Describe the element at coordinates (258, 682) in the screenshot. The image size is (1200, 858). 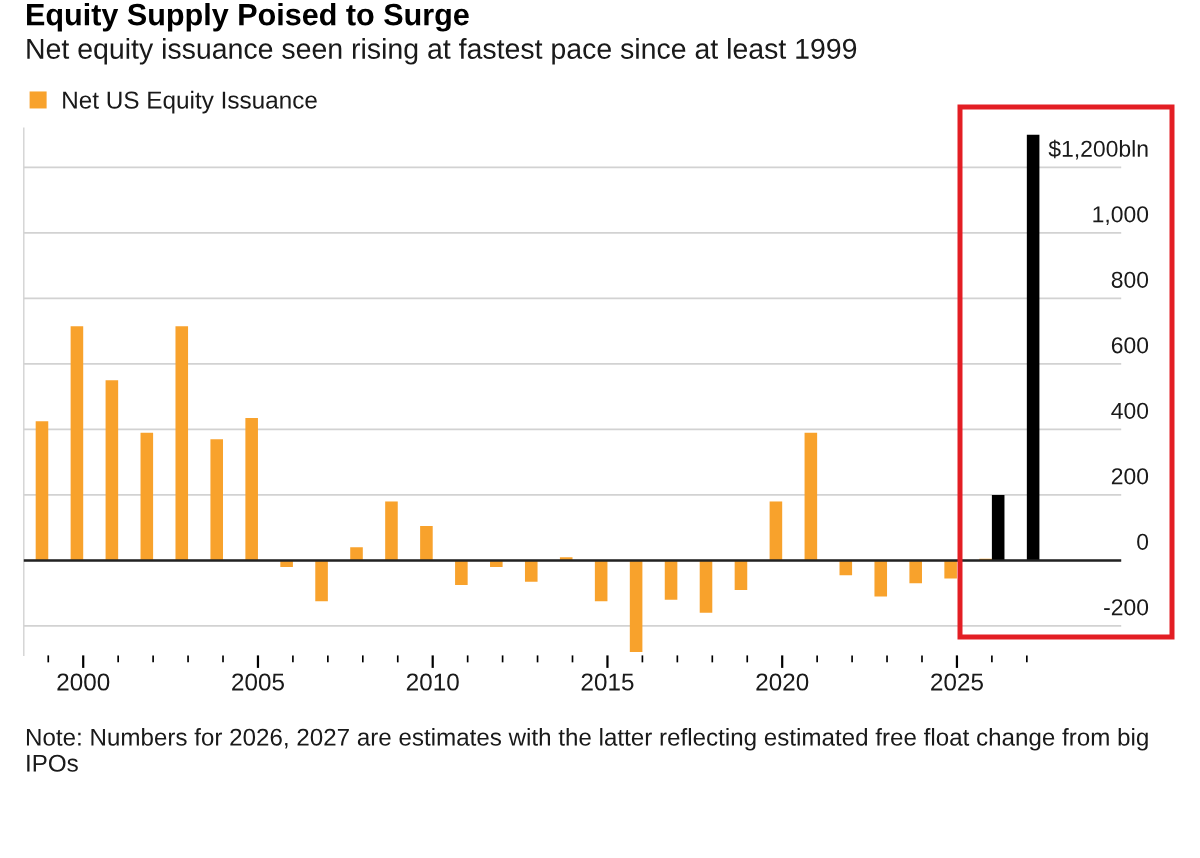
I see `x-tick-label: 2005` at that location.